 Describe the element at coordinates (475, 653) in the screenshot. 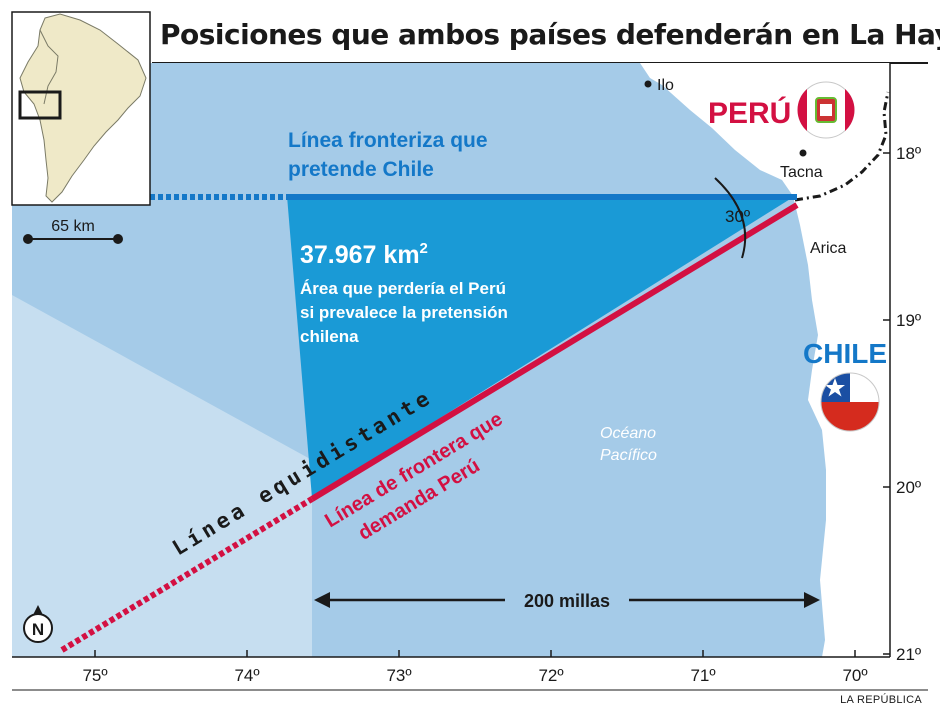

I see `longitude-ticks` at that location.